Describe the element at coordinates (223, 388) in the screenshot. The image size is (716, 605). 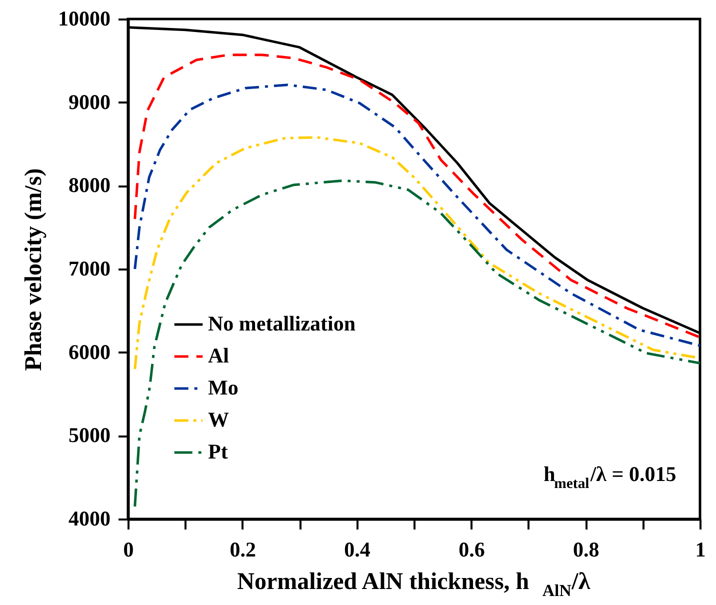
I see `legend-label: Mo` at that location.